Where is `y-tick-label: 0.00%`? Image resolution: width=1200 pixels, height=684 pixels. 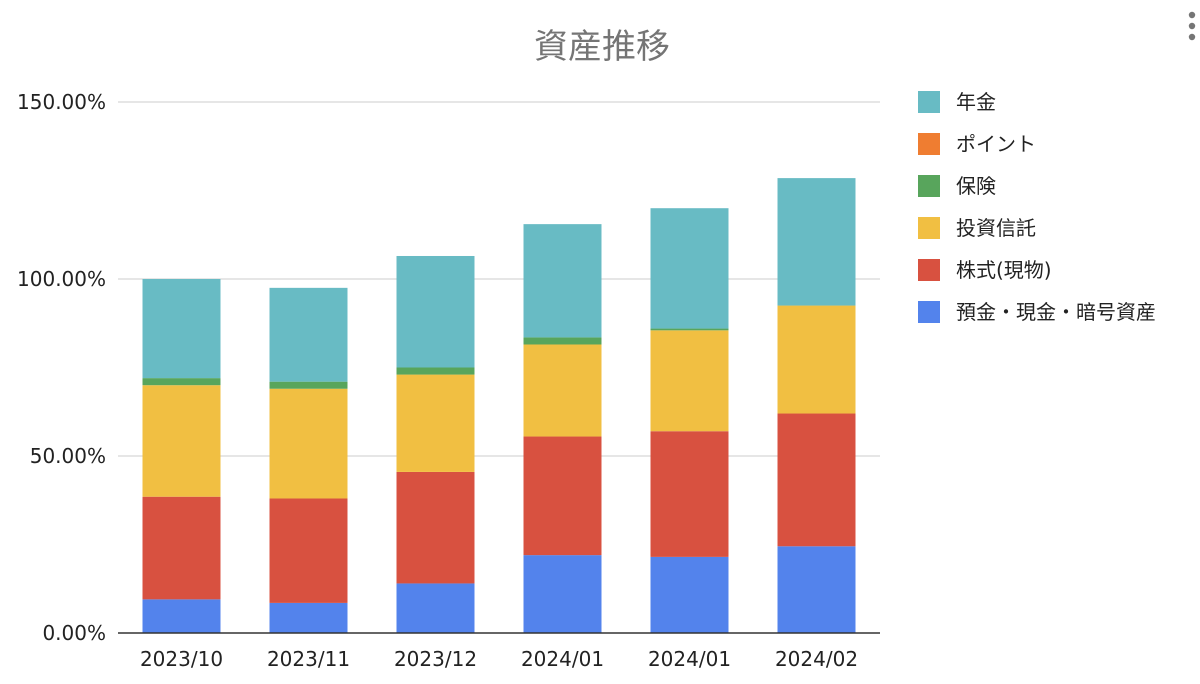
y-tick-label: 0.00% is located at coordinates (74, 633).